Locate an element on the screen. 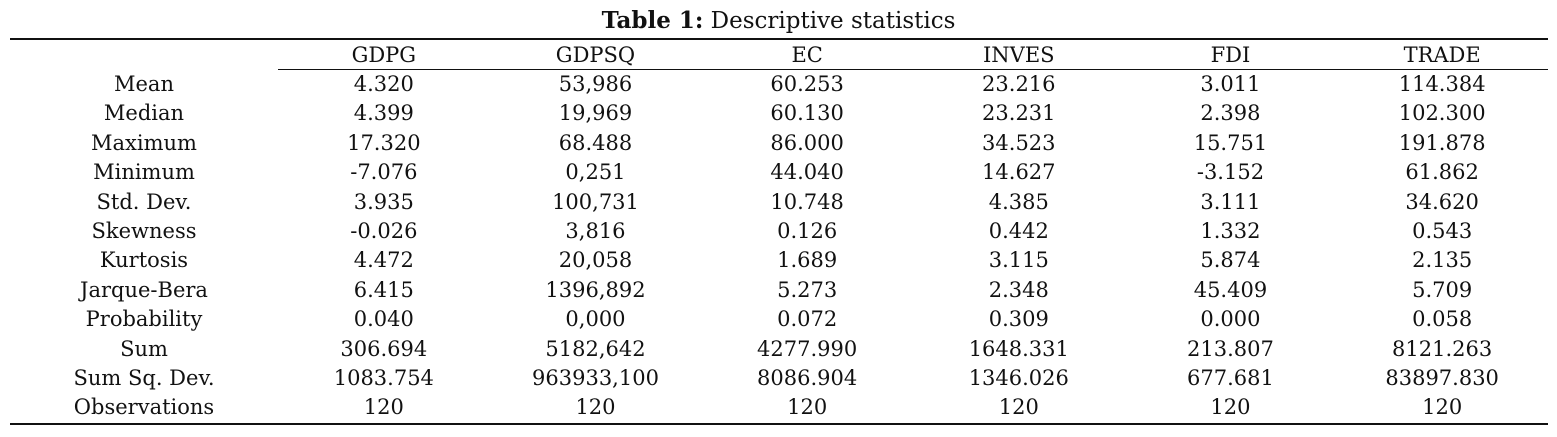  cell-ec: 10.748 is located at coordinates (807, 201).